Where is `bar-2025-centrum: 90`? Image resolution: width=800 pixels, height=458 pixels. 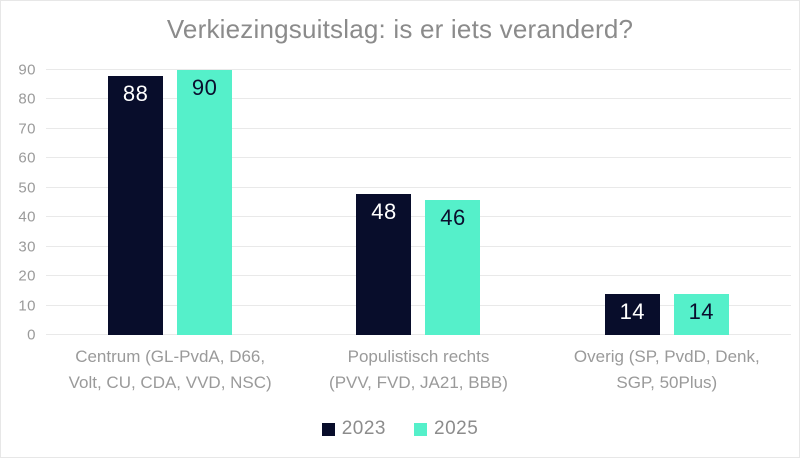 bar-2025-centrum: 90 is located at coordinates (205, 202).